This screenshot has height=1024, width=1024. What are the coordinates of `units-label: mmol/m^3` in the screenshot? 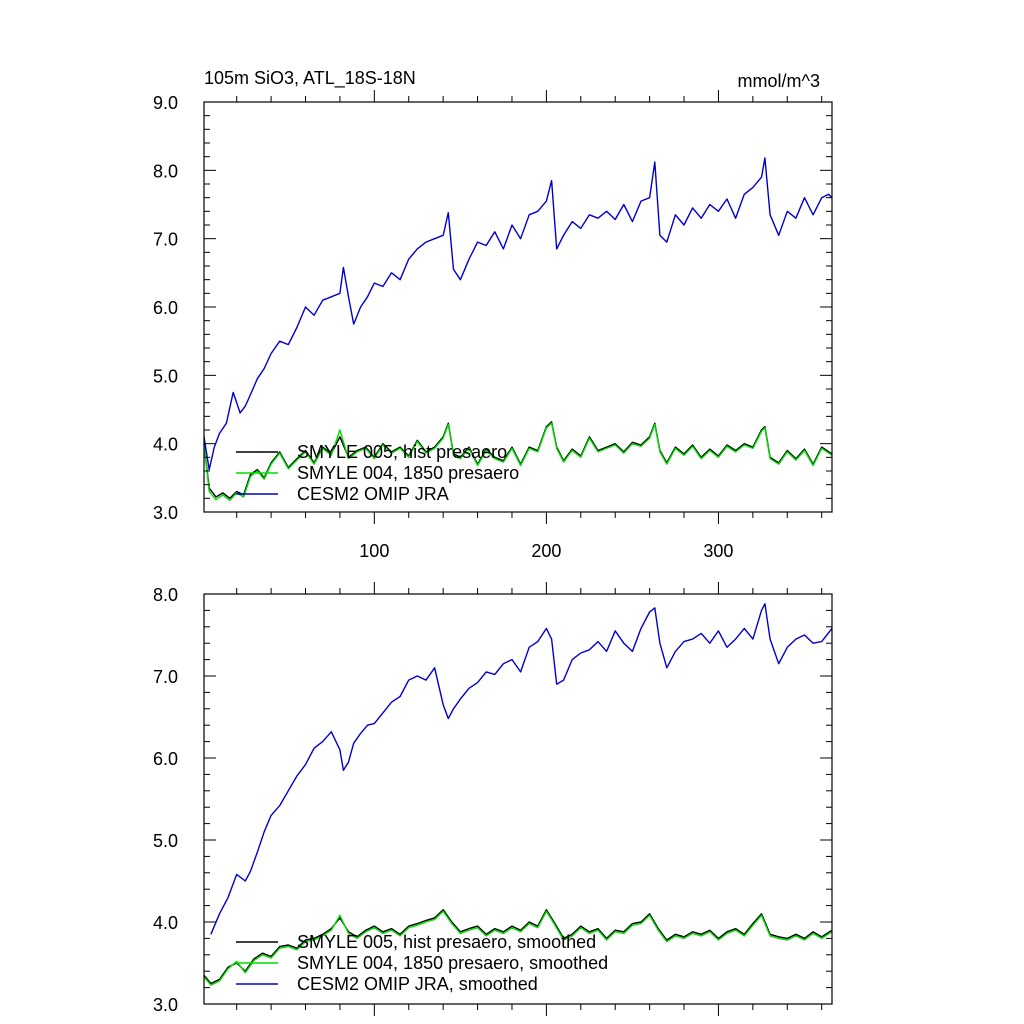 It's located at (779, 81).